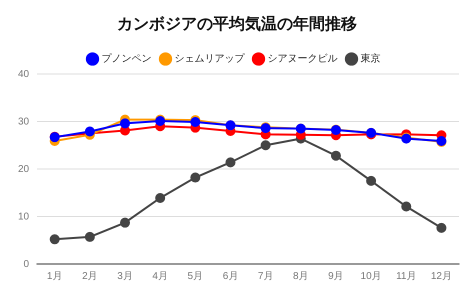  Describe the element at coordinates (301, 276) in the screenshot. I see `x-tick-label: 8月` at that location.